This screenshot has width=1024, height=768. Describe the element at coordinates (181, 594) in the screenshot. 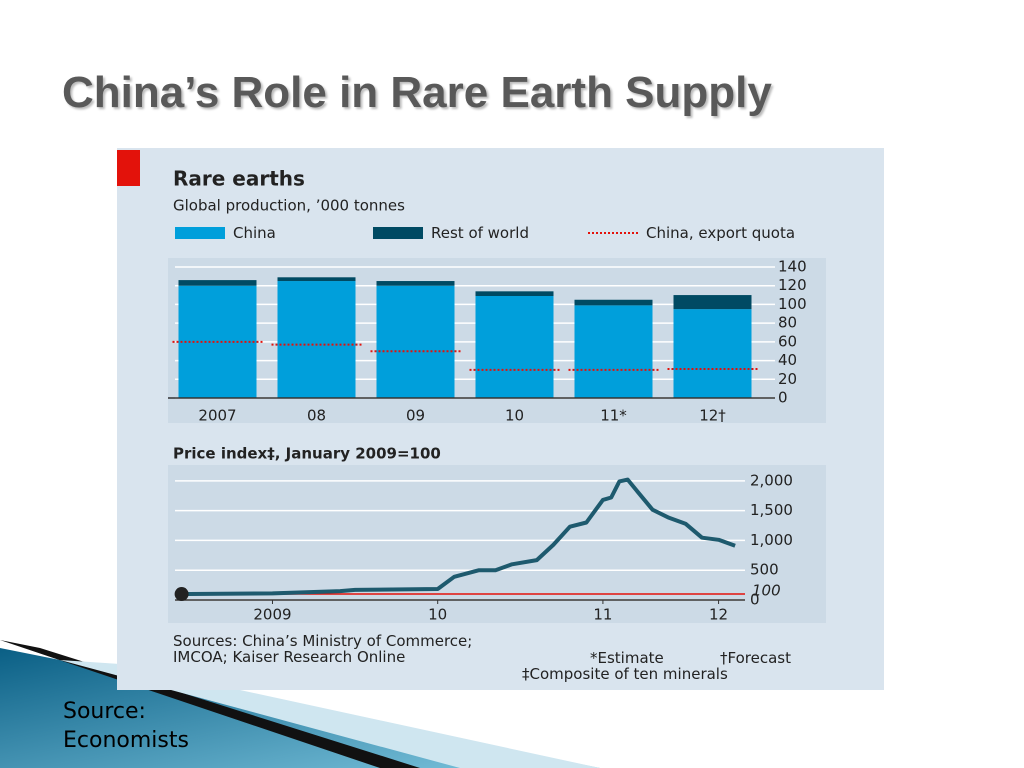

I see `start-marker` at that location.